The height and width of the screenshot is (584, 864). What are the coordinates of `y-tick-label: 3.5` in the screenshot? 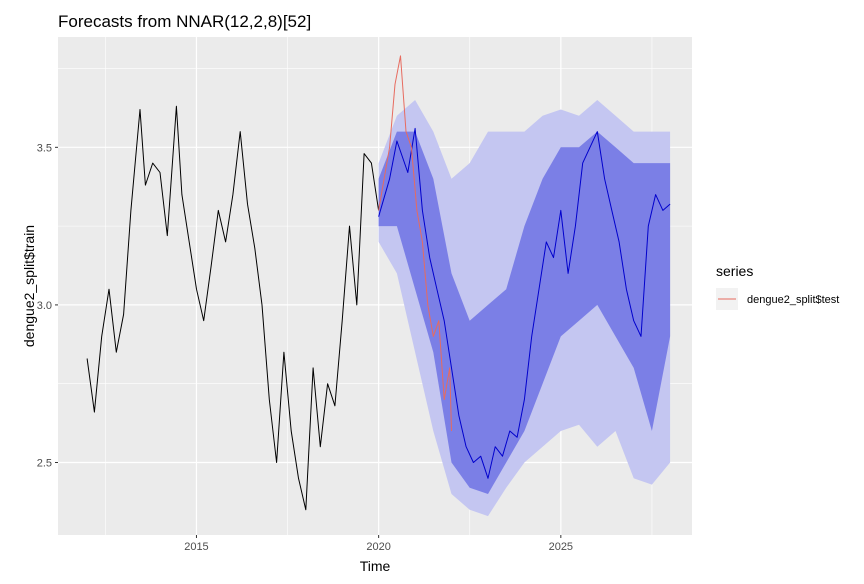 It's located at (44, 148).